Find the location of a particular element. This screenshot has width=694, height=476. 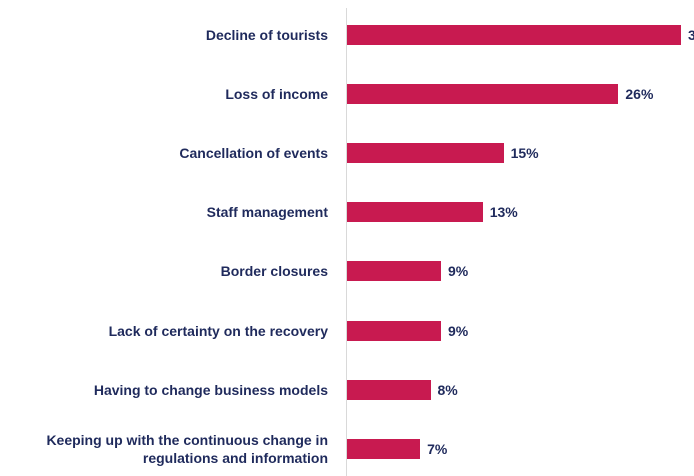

value-label: 7% is located at coordinates (437, 448).